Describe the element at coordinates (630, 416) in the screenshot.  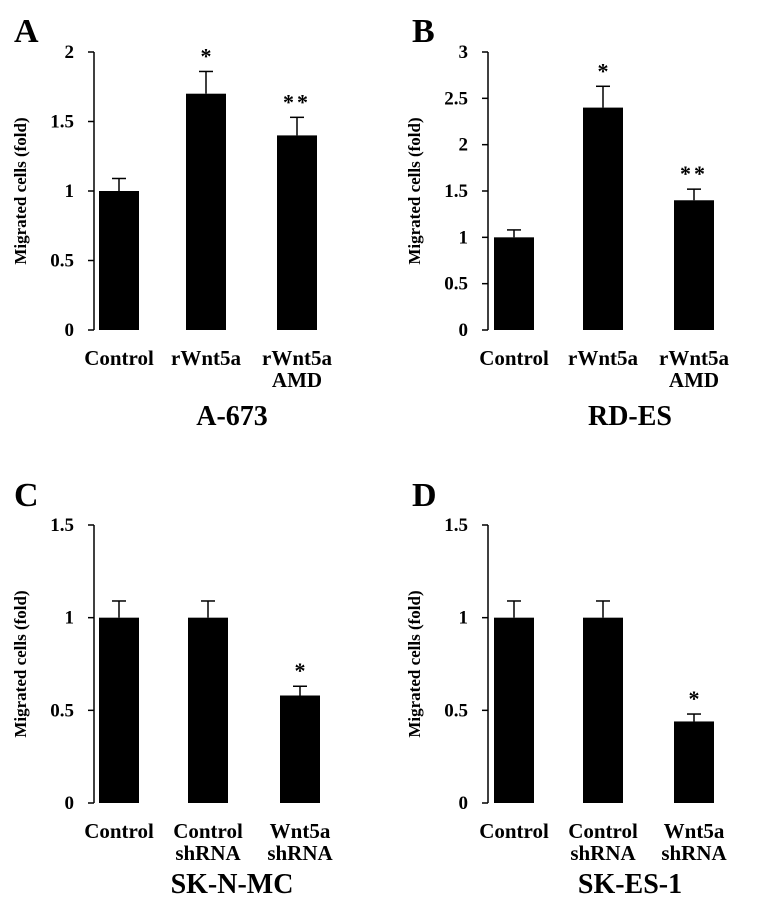
I see `panel-title: RD-ES` at that location.